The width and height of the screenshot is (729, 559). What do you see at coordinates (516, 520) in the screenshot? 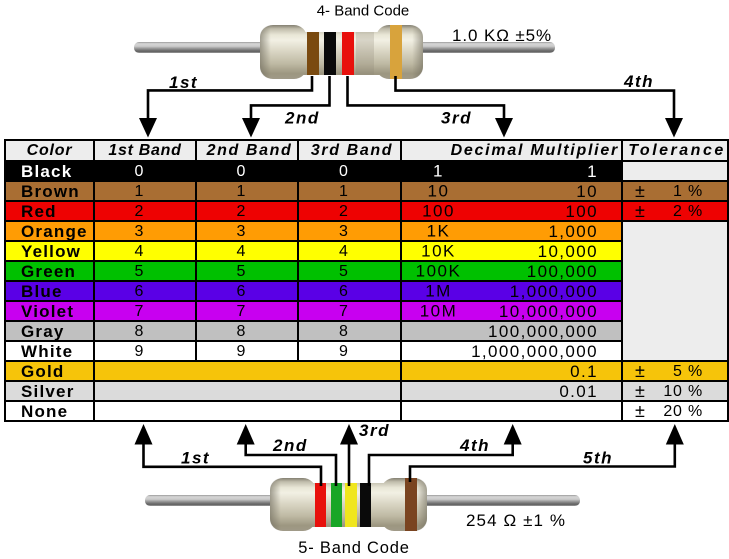
I see `svg-text: 254 Ω ±1 %` at bounding box center [516, 520].